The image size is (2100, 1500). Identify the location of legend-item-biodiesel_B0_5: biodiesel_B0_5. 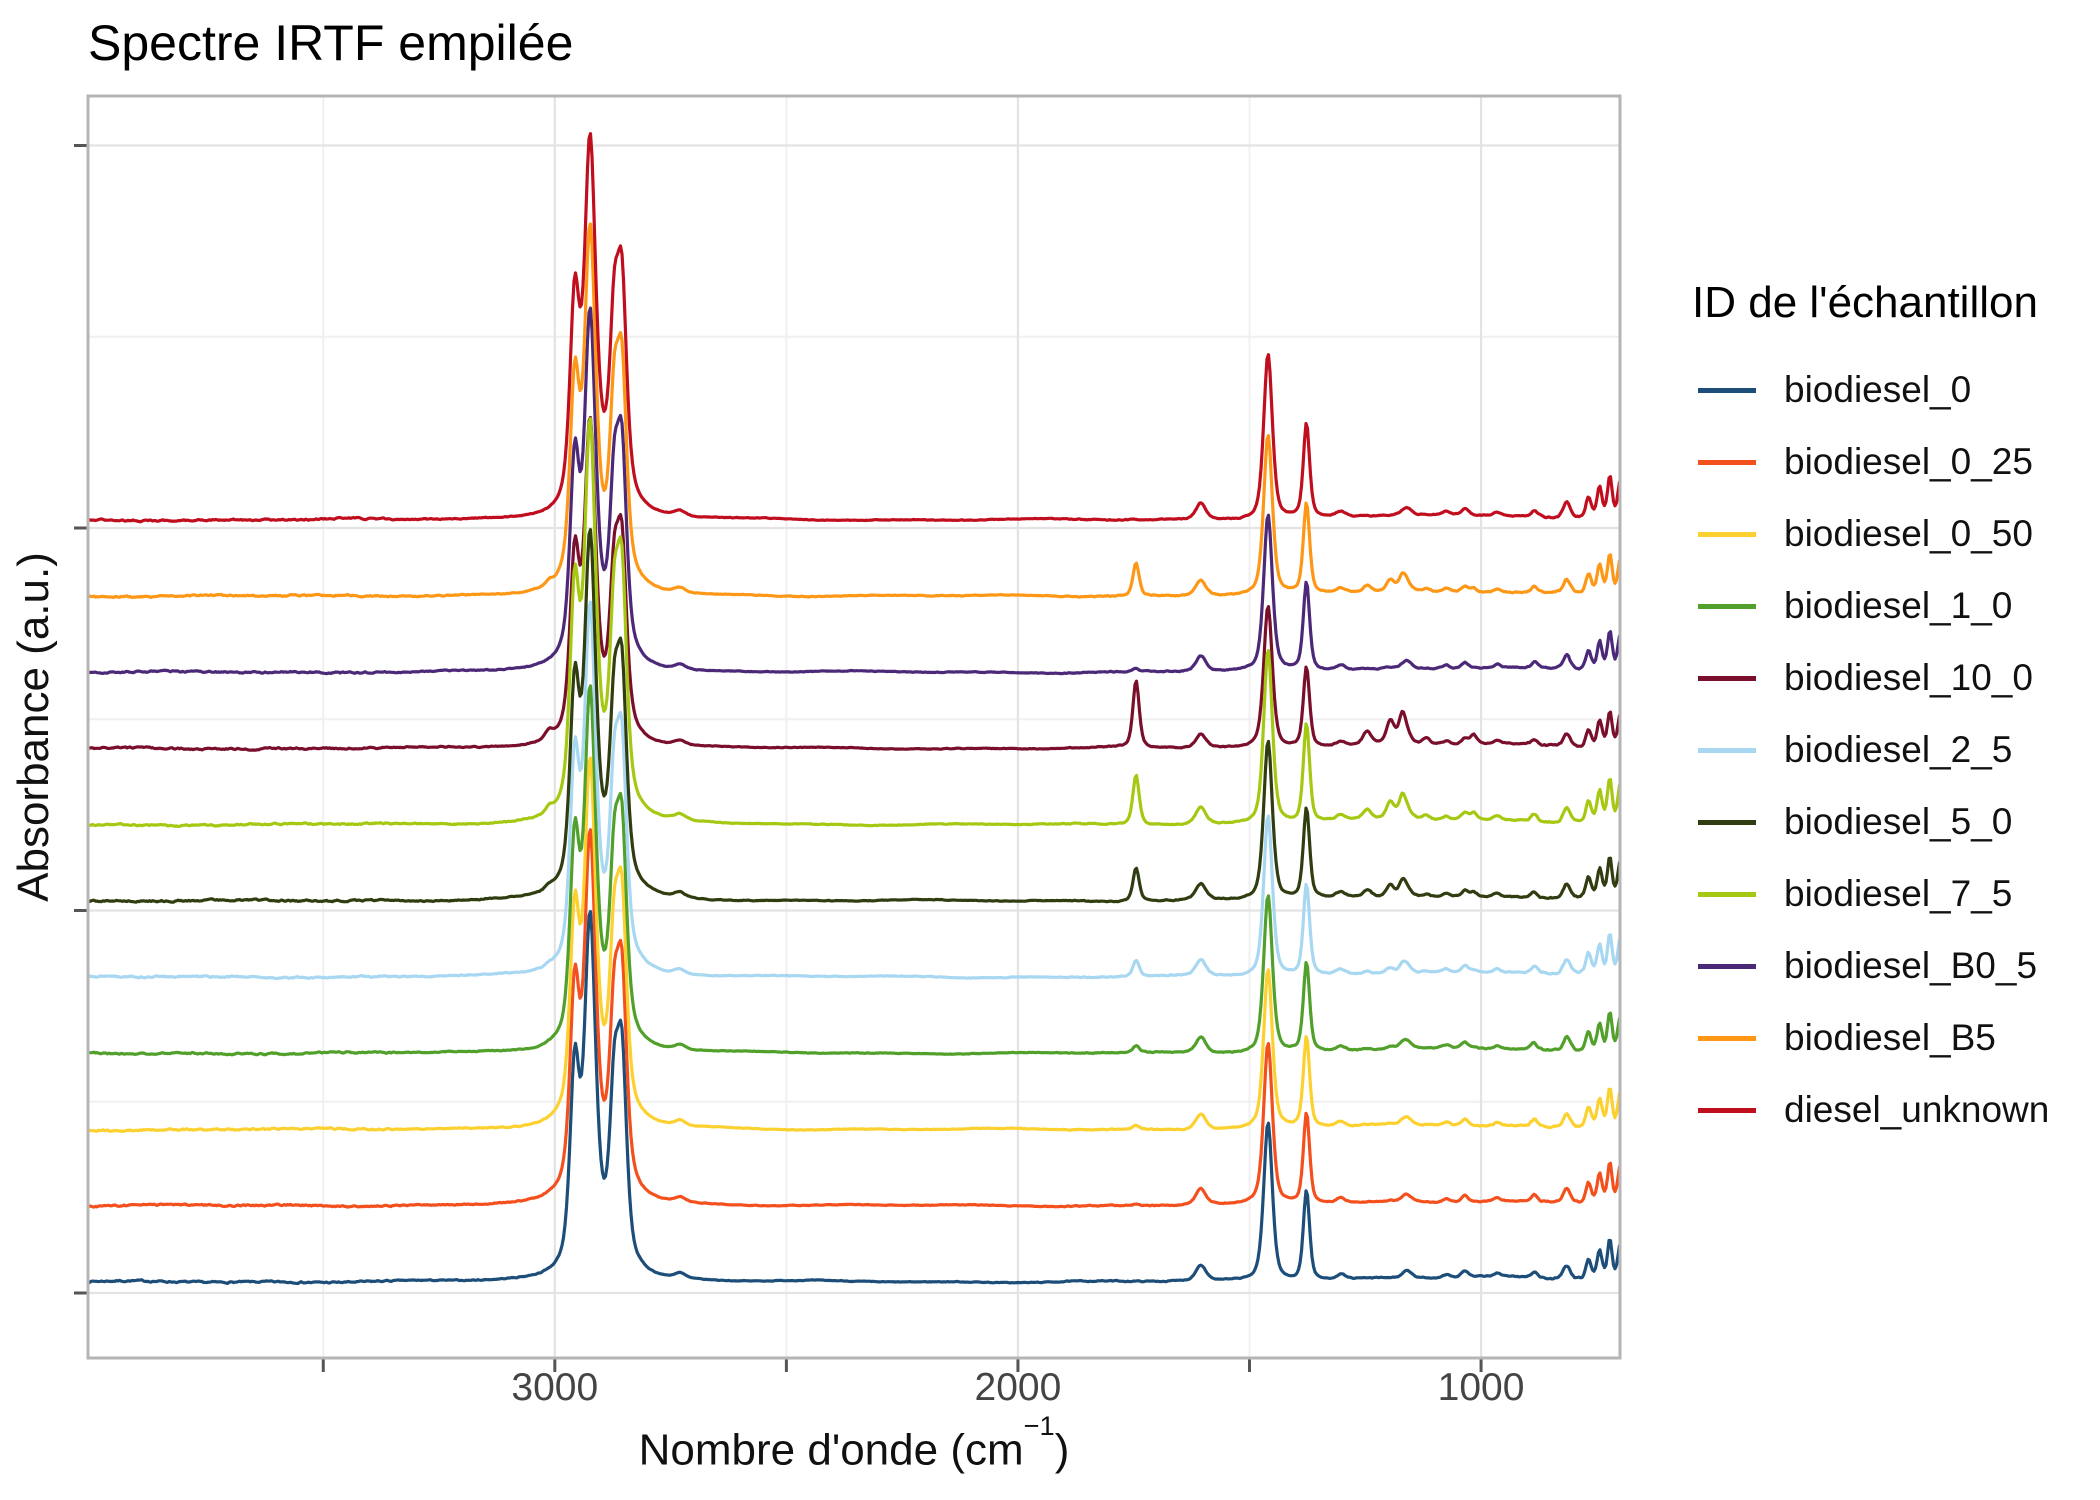
(1870, 966).